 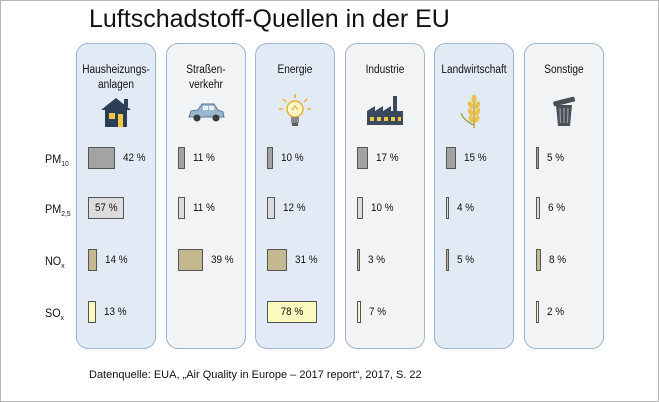 I want to click on category-label-line: Landwirtschaft, so click(x=474, y=70).